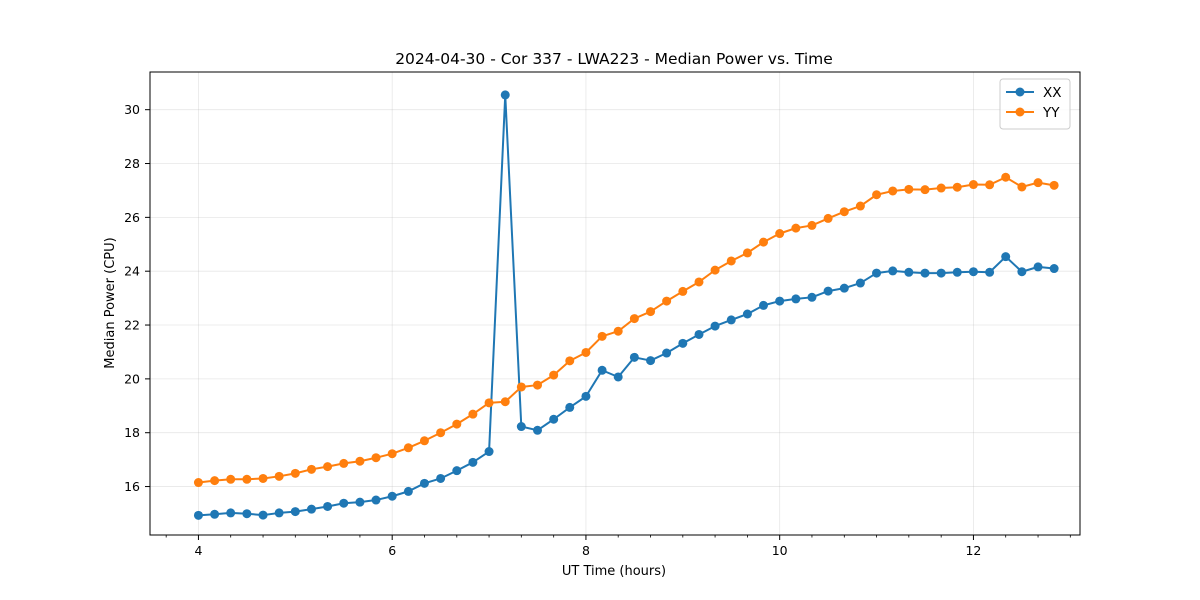  Describe the element at coordinates (132, 486) in the screenshot. I see `y-tick-label: 16` at that location.